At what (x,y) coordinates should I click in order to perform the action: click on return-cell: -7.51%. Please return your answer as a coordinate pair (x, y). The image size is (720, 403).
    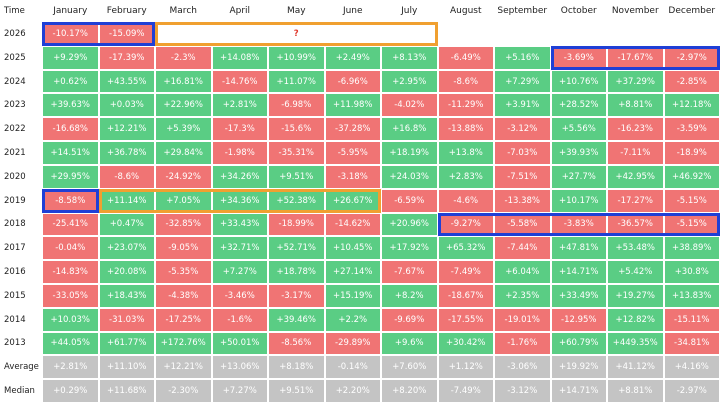
    Looking at the image, I should click on (522, 176).